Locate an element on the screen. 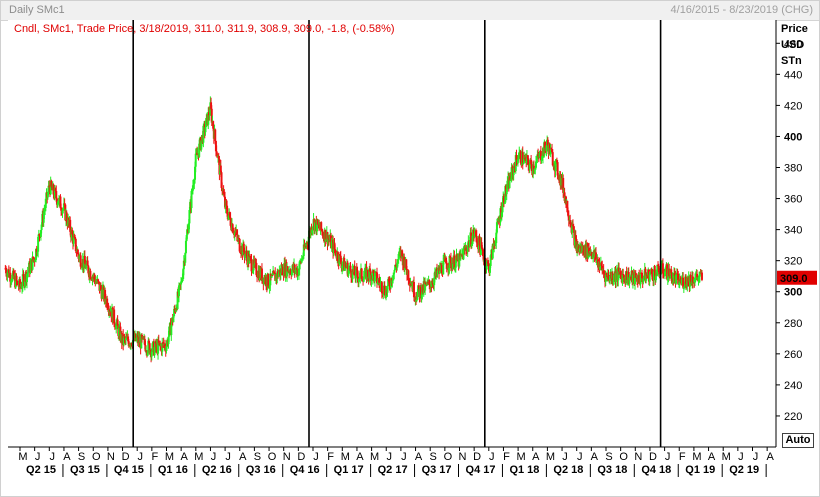 The image size is (820, 497). quarter-label: Q1 16 is located at coordinates (173, 470).